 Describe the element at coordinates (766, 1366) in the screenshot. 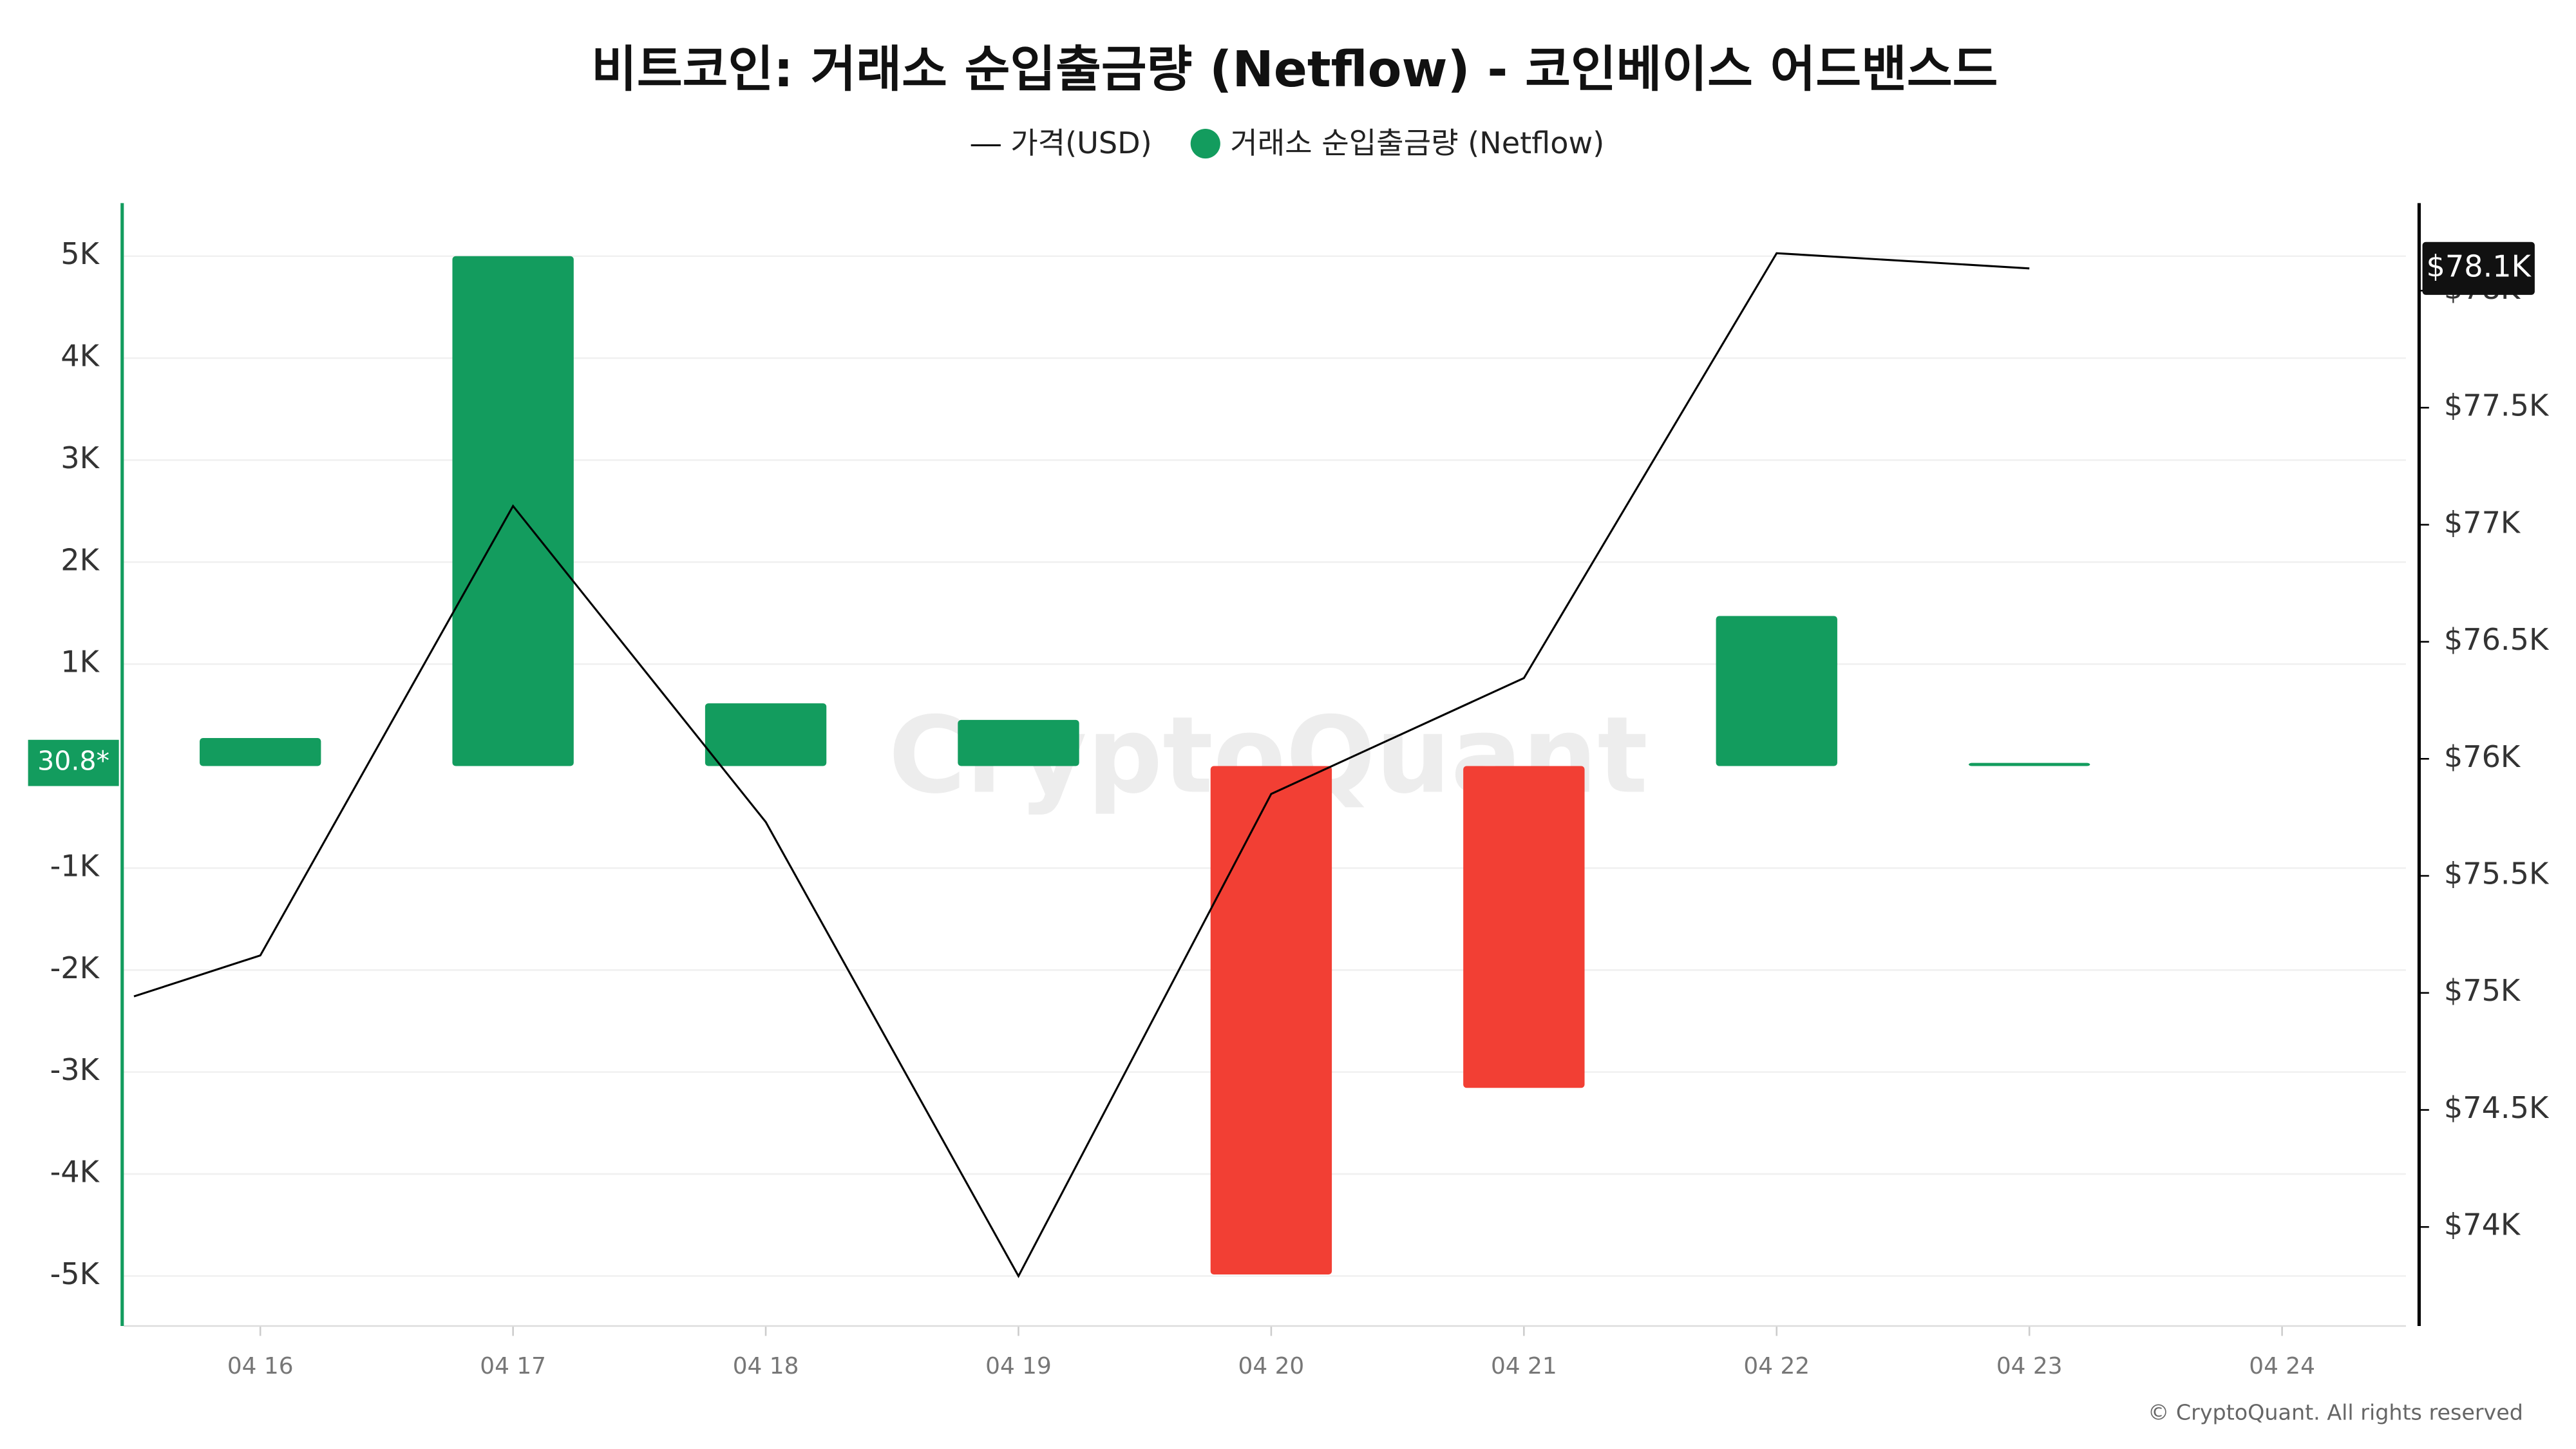

I see `x-tick-label: 04 18` at that location.